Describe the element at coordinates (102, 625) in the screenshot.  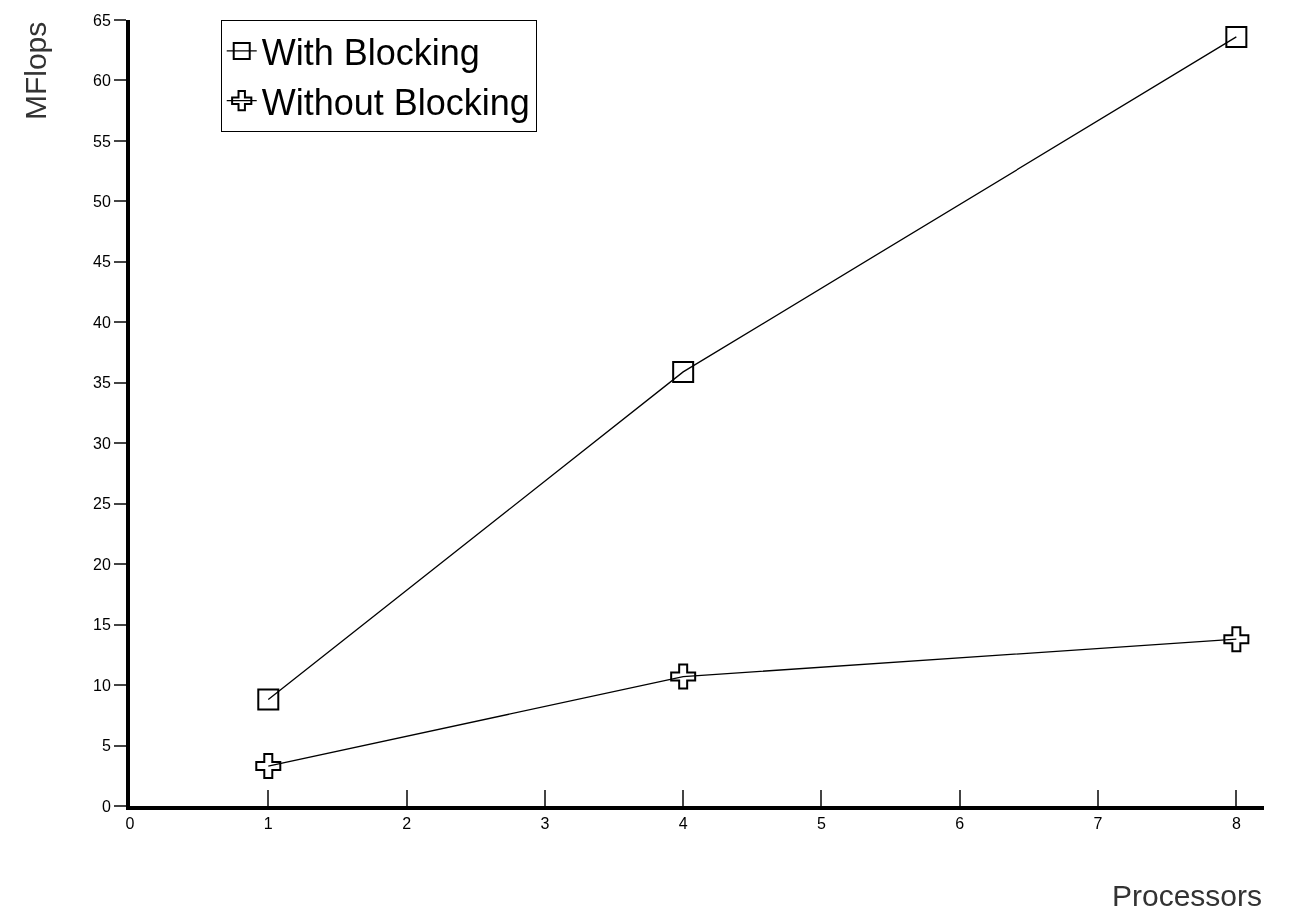
I see `y-tick-label: 15` at that location.